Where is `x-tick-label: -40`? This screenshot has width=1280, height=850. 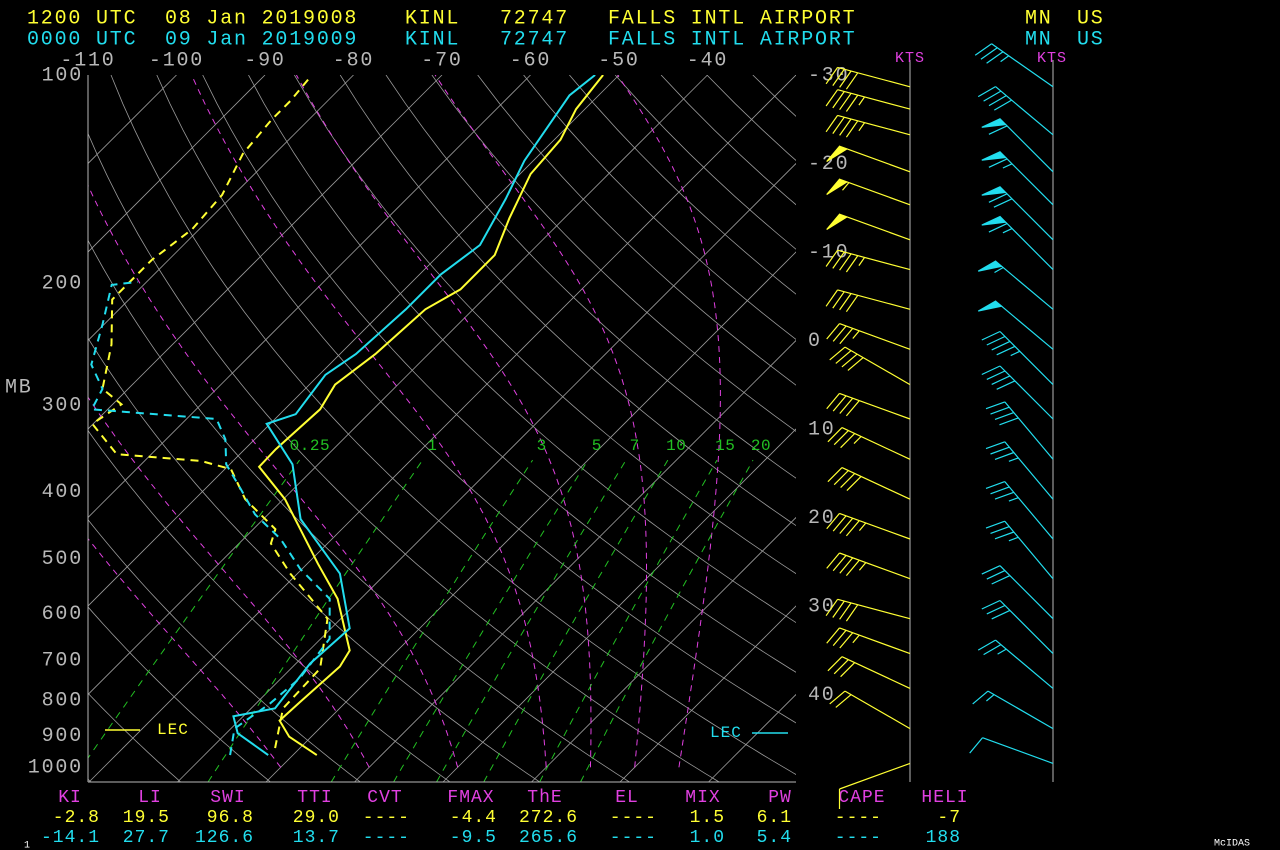
x-tick-label: -40 is located at coordinates (707, 60).